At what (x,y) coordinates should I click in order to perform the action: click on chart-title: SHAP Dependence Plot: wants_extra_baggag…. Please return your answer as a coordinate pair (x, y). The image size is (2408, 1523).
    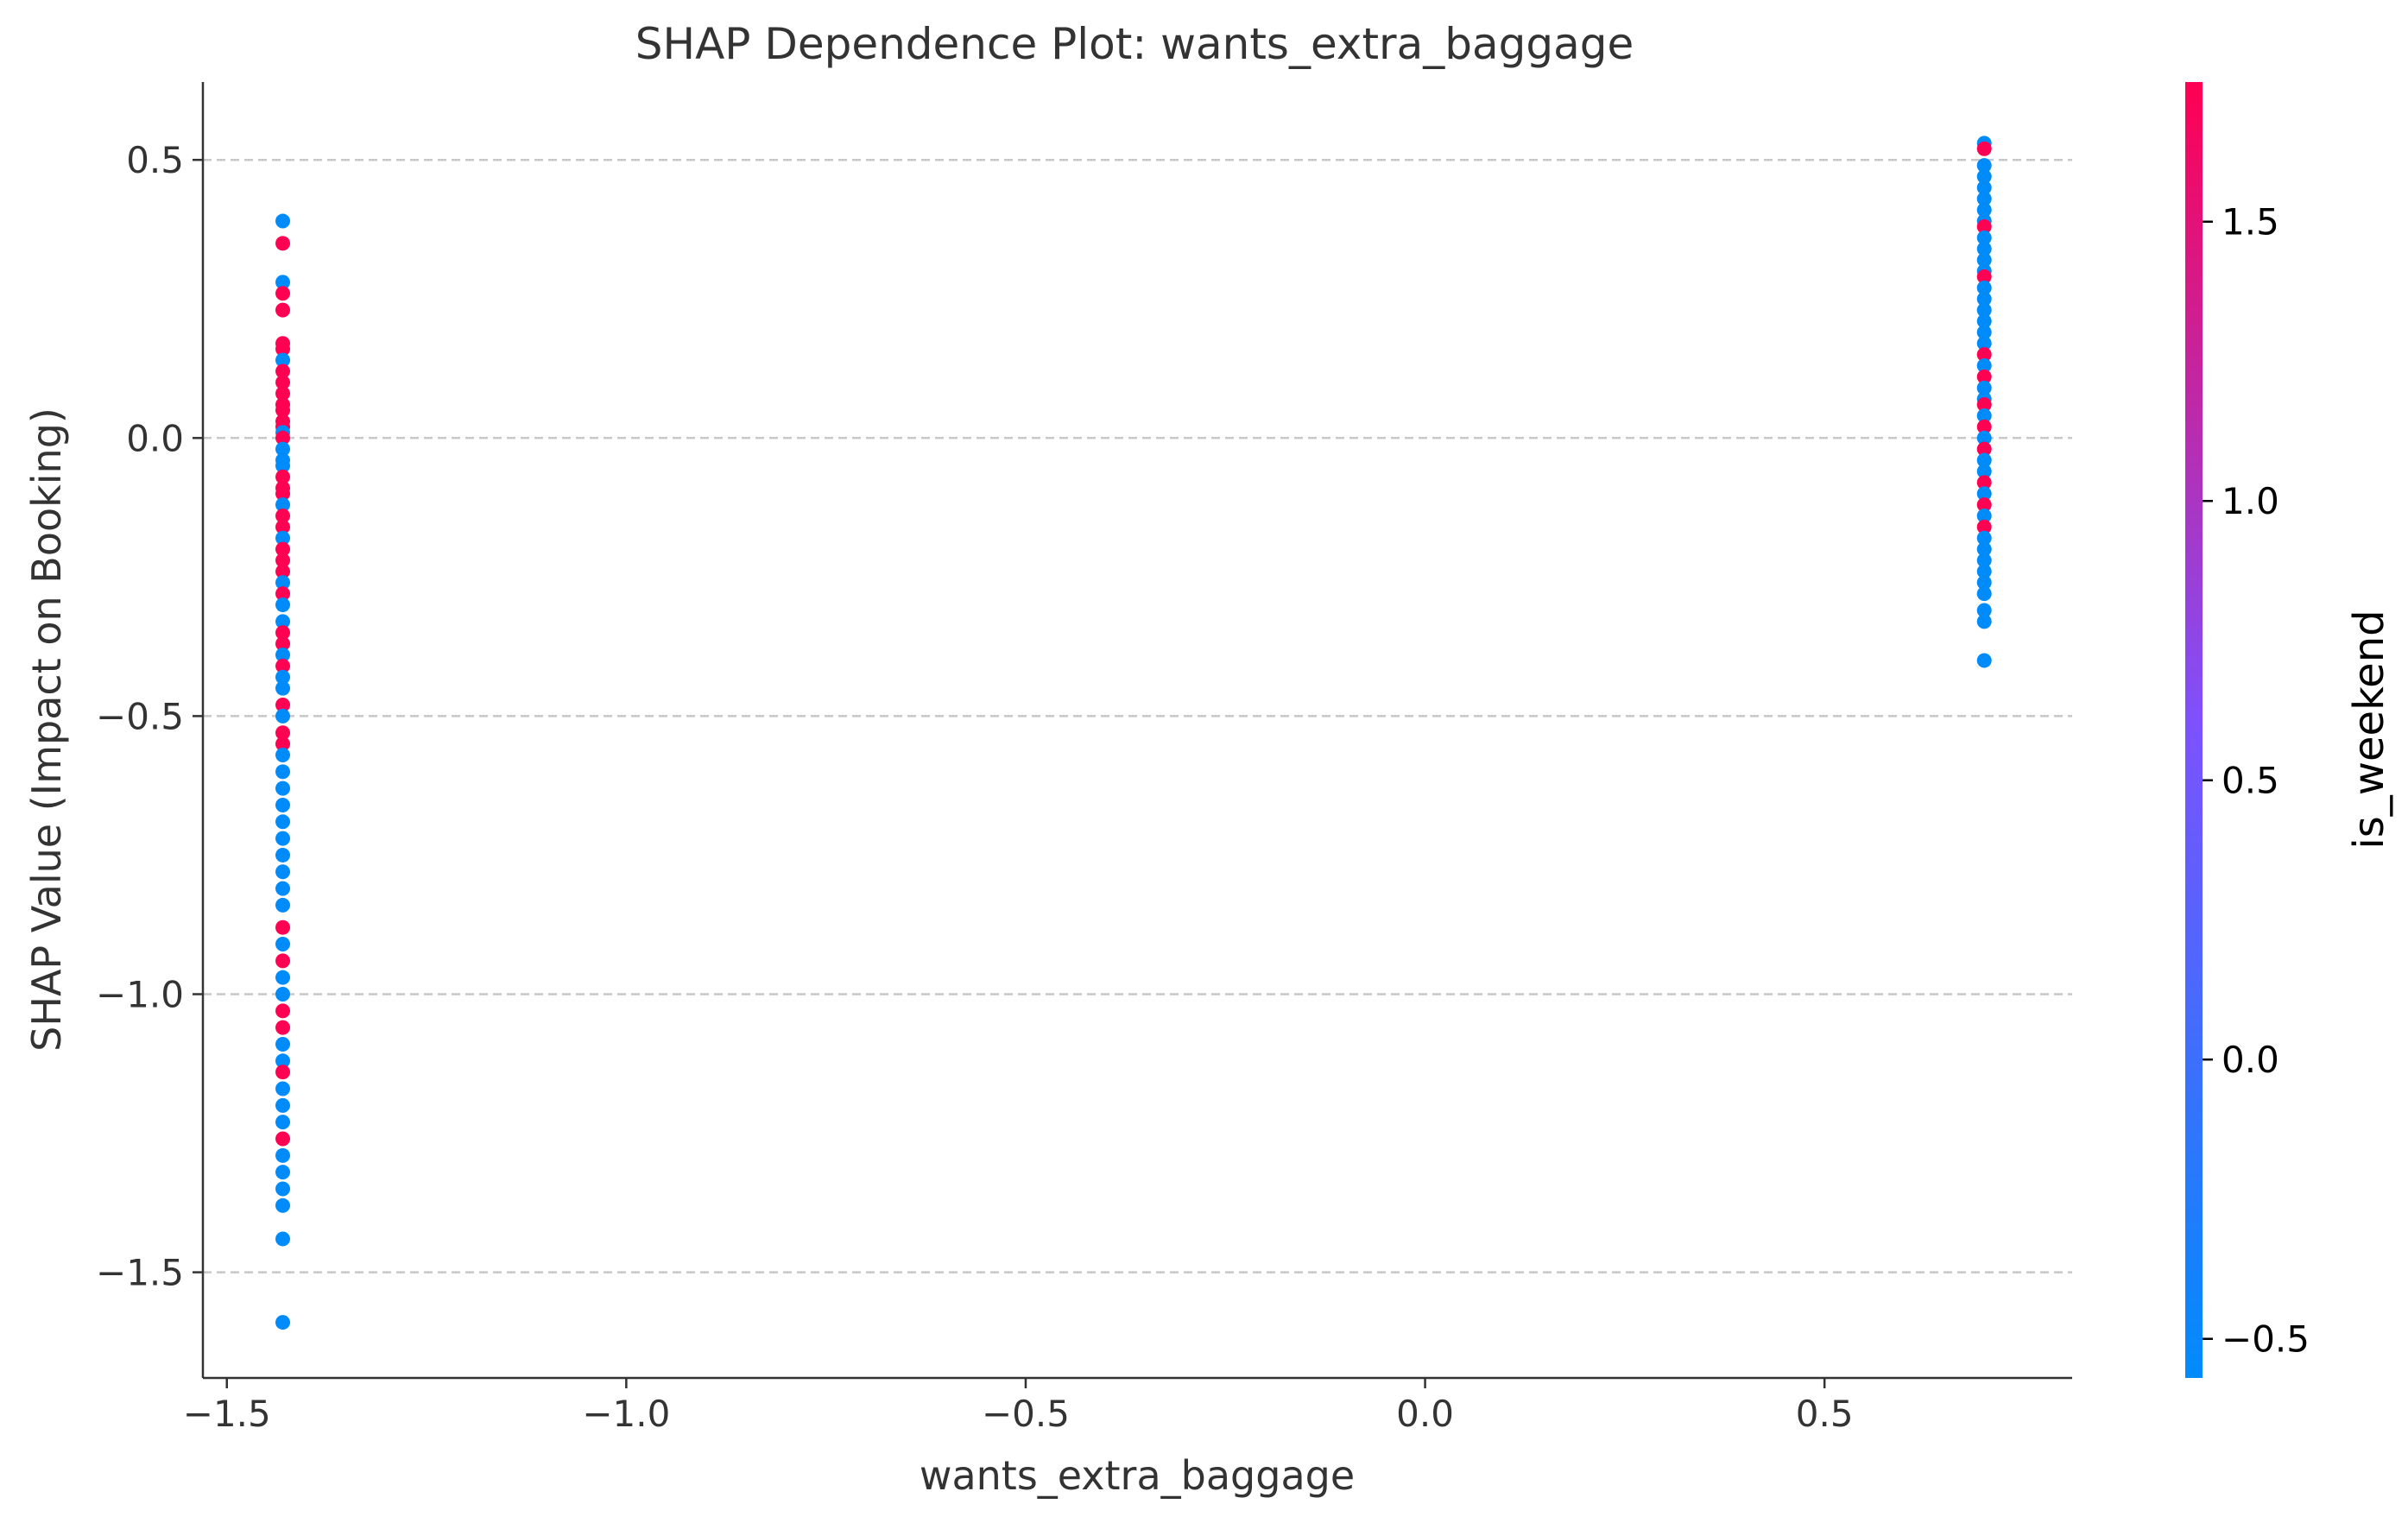
    Looking at the image, I should click on (1134, 44).